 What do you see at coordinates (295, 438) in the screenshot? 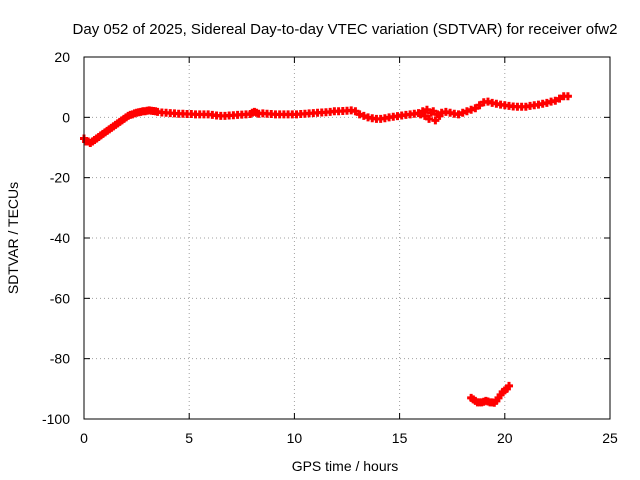
I see `x-tick-label: 10` at bounding box center [295, 438].